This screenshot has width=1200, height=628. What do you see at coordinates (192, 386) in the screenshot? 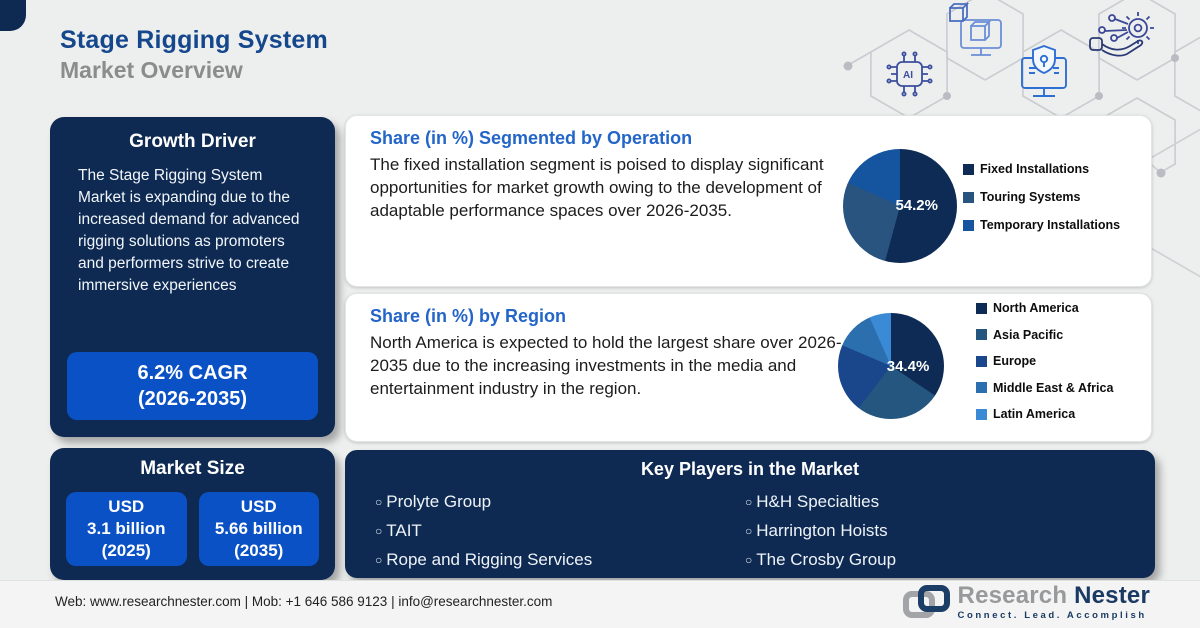
I see `cagr-badge: 6.2% CAGR (2026-2035)` at bounding box center [192, 386].